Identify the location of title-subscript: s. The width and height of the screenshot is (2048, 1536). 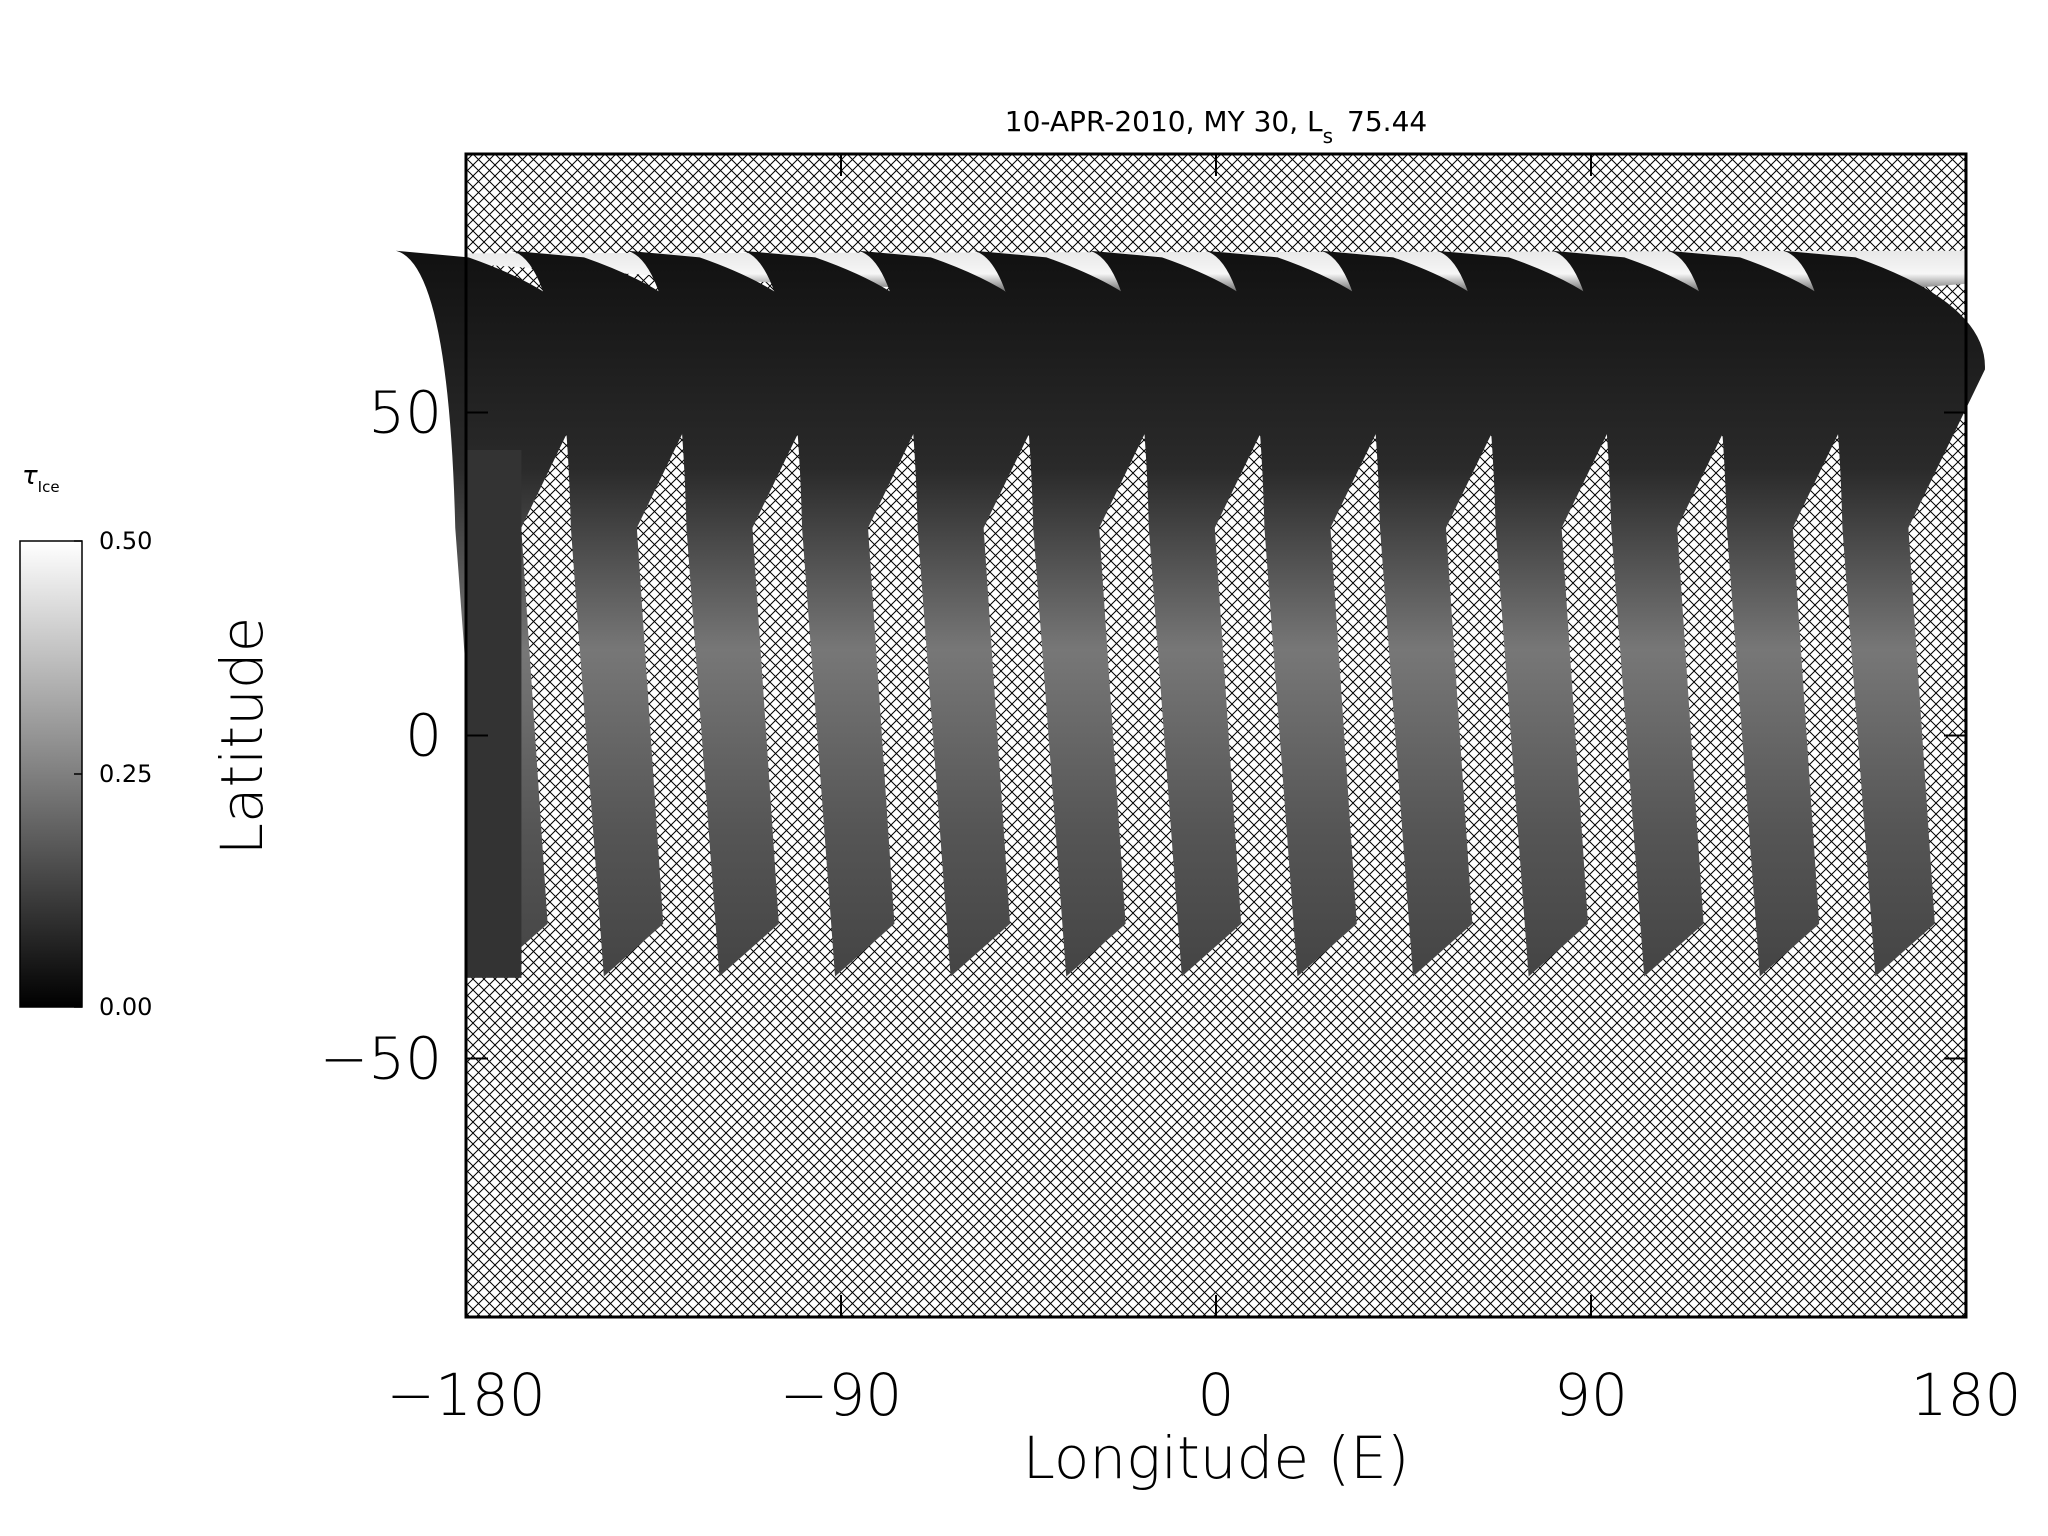
(1328, 136).